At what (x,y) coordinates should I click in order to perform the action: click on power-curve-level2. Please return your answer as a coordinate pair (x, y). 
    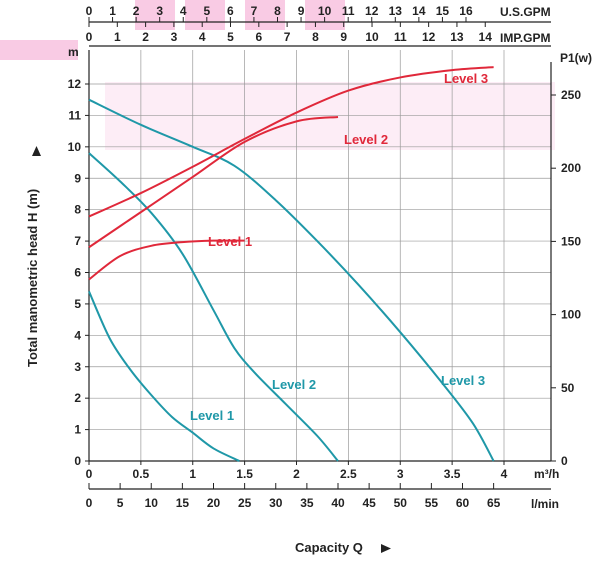
    Looking at the image, I should click on (213, 182).